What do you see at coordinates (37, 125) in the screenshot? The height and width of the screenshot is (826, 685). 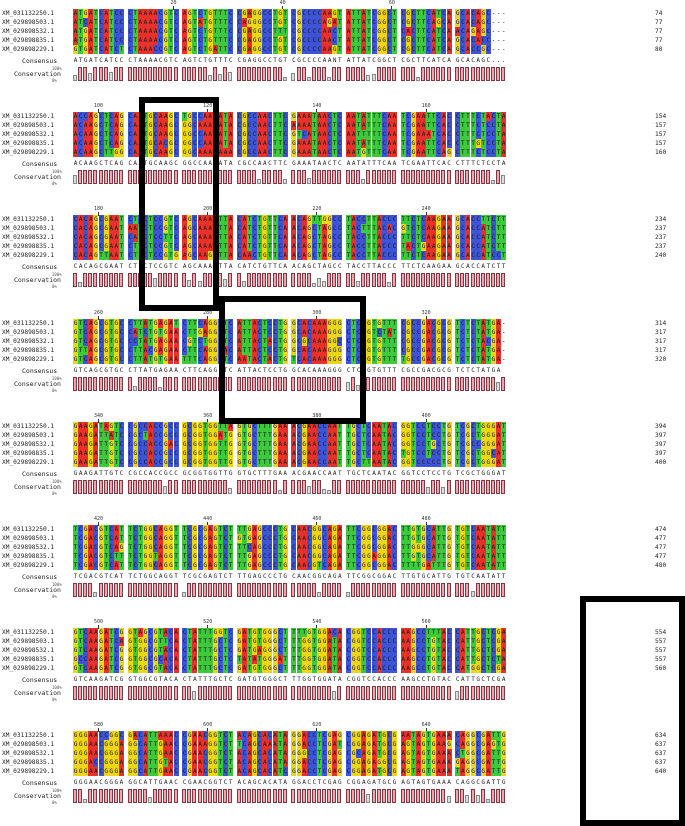 I see `sequence-name: XM_029898503.1` at bounding box center [37, 125].